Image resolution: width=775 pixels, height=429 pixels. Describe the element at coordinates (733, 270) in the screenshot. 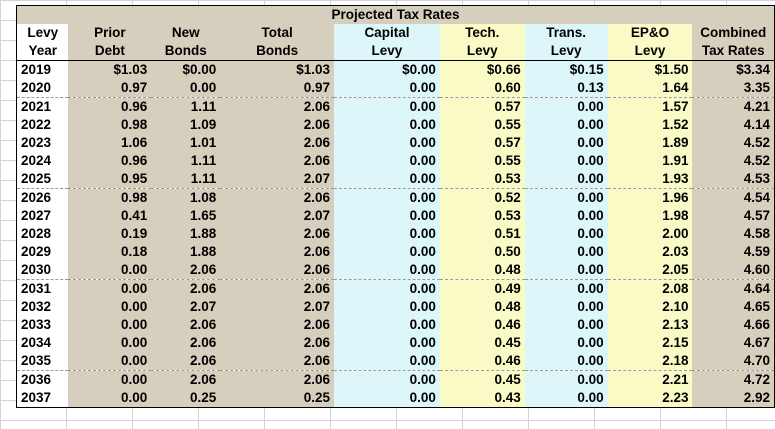

I see `cell-combined-tax-rates: 4.60` at that location.